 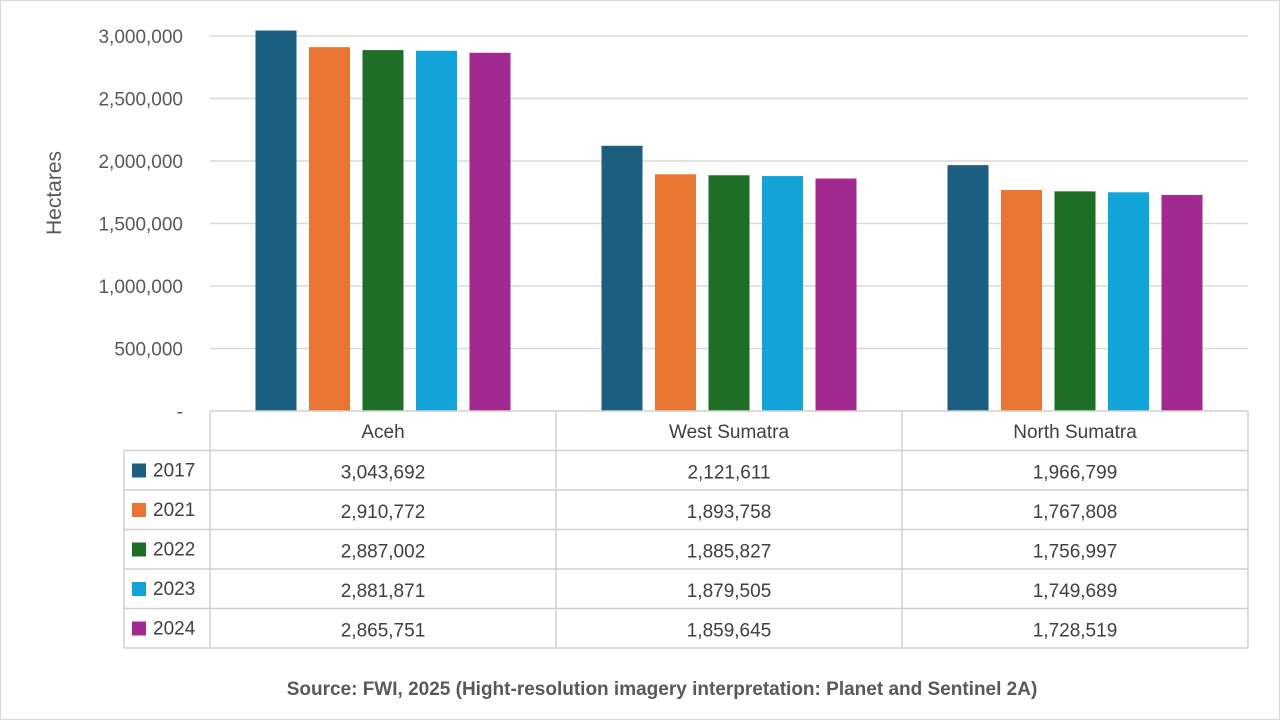 I want to click on data-label: 2,887,002, so click(x=383, y=552).